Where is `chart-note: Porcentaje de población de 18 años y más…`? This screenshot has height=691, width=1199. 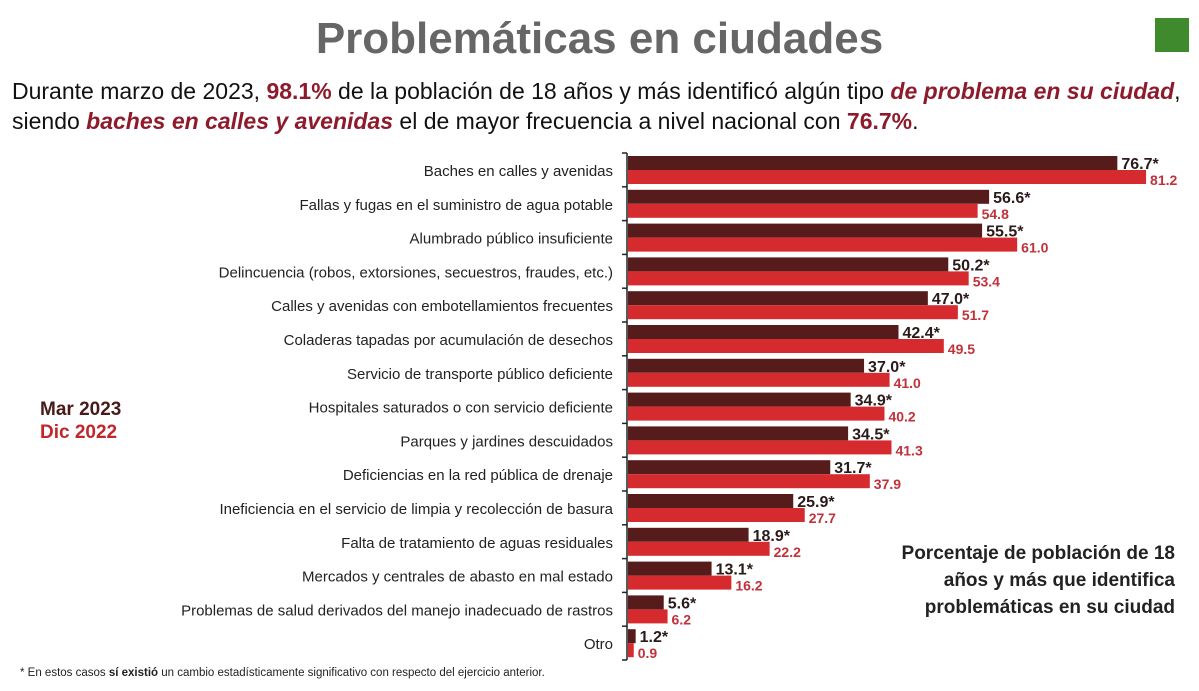 chart-note: Porcentaje de población de 18 años y más… is located at coordinates (1038, 580).